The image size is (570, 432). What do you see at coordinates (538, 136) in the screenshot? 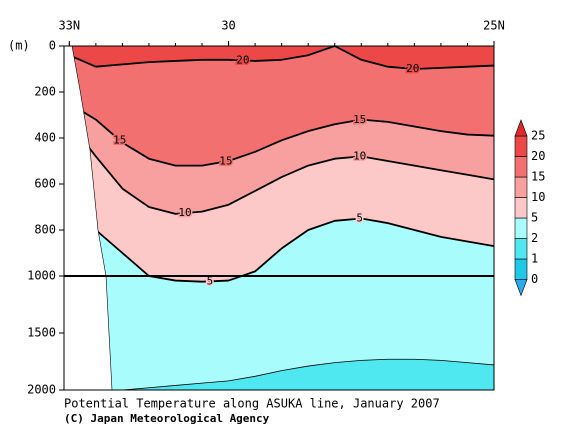
I see `colorbar-label: 25` at bounding box center [538, 136].